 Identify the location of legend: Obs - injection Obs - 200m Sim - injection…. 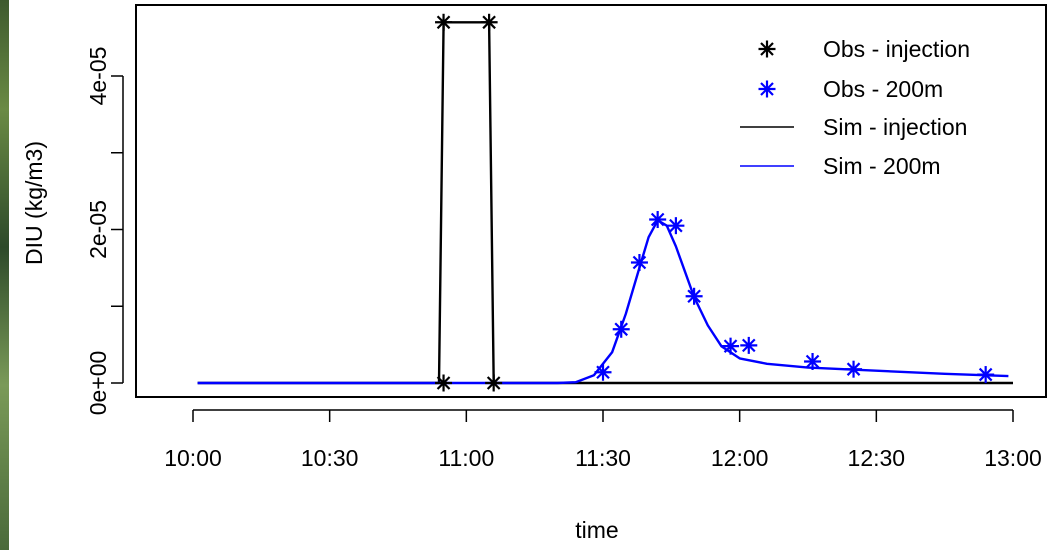
(855, 107).